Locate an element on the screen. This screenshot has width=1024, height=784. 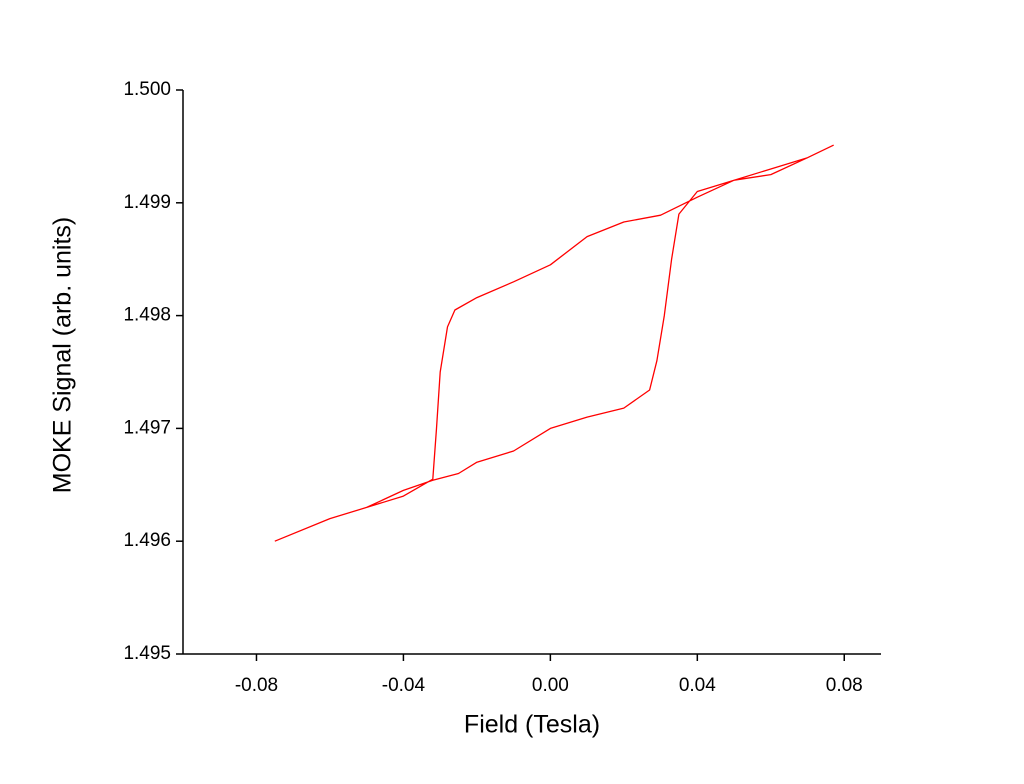
x-tick-label: -0.08 is located at coordinates (256, 685).